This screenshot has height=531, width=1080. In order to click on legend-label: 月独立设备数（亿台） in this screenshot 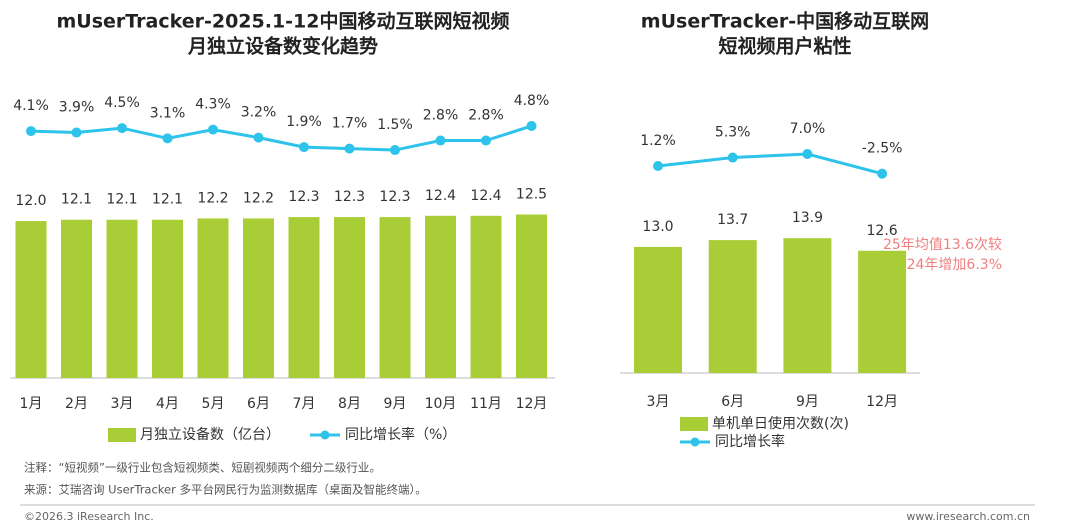, I will do `click(210, 434)`.